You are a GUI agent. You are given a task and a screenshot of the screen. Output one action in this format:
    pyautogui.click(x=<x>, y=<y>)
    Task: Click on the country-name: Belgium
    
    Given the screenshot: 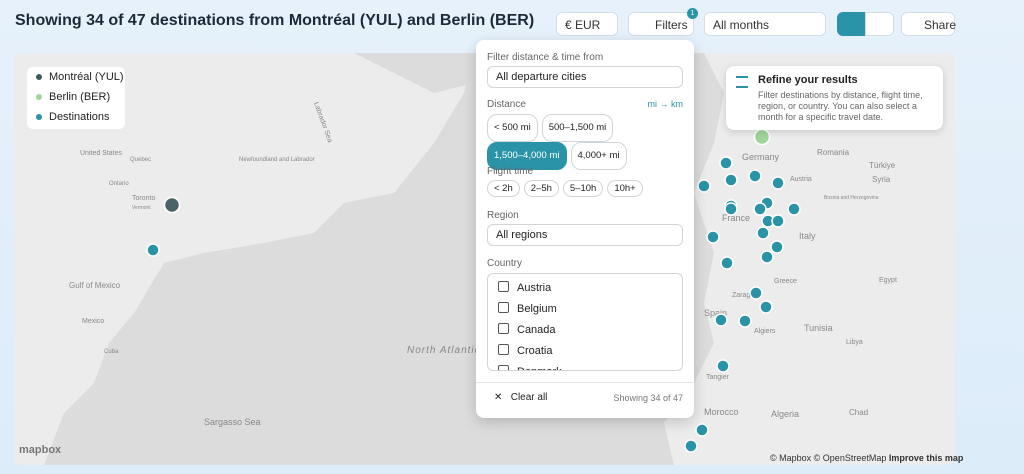 What is the action you would take?
    pyautogui.click(x=537, y=309)
    